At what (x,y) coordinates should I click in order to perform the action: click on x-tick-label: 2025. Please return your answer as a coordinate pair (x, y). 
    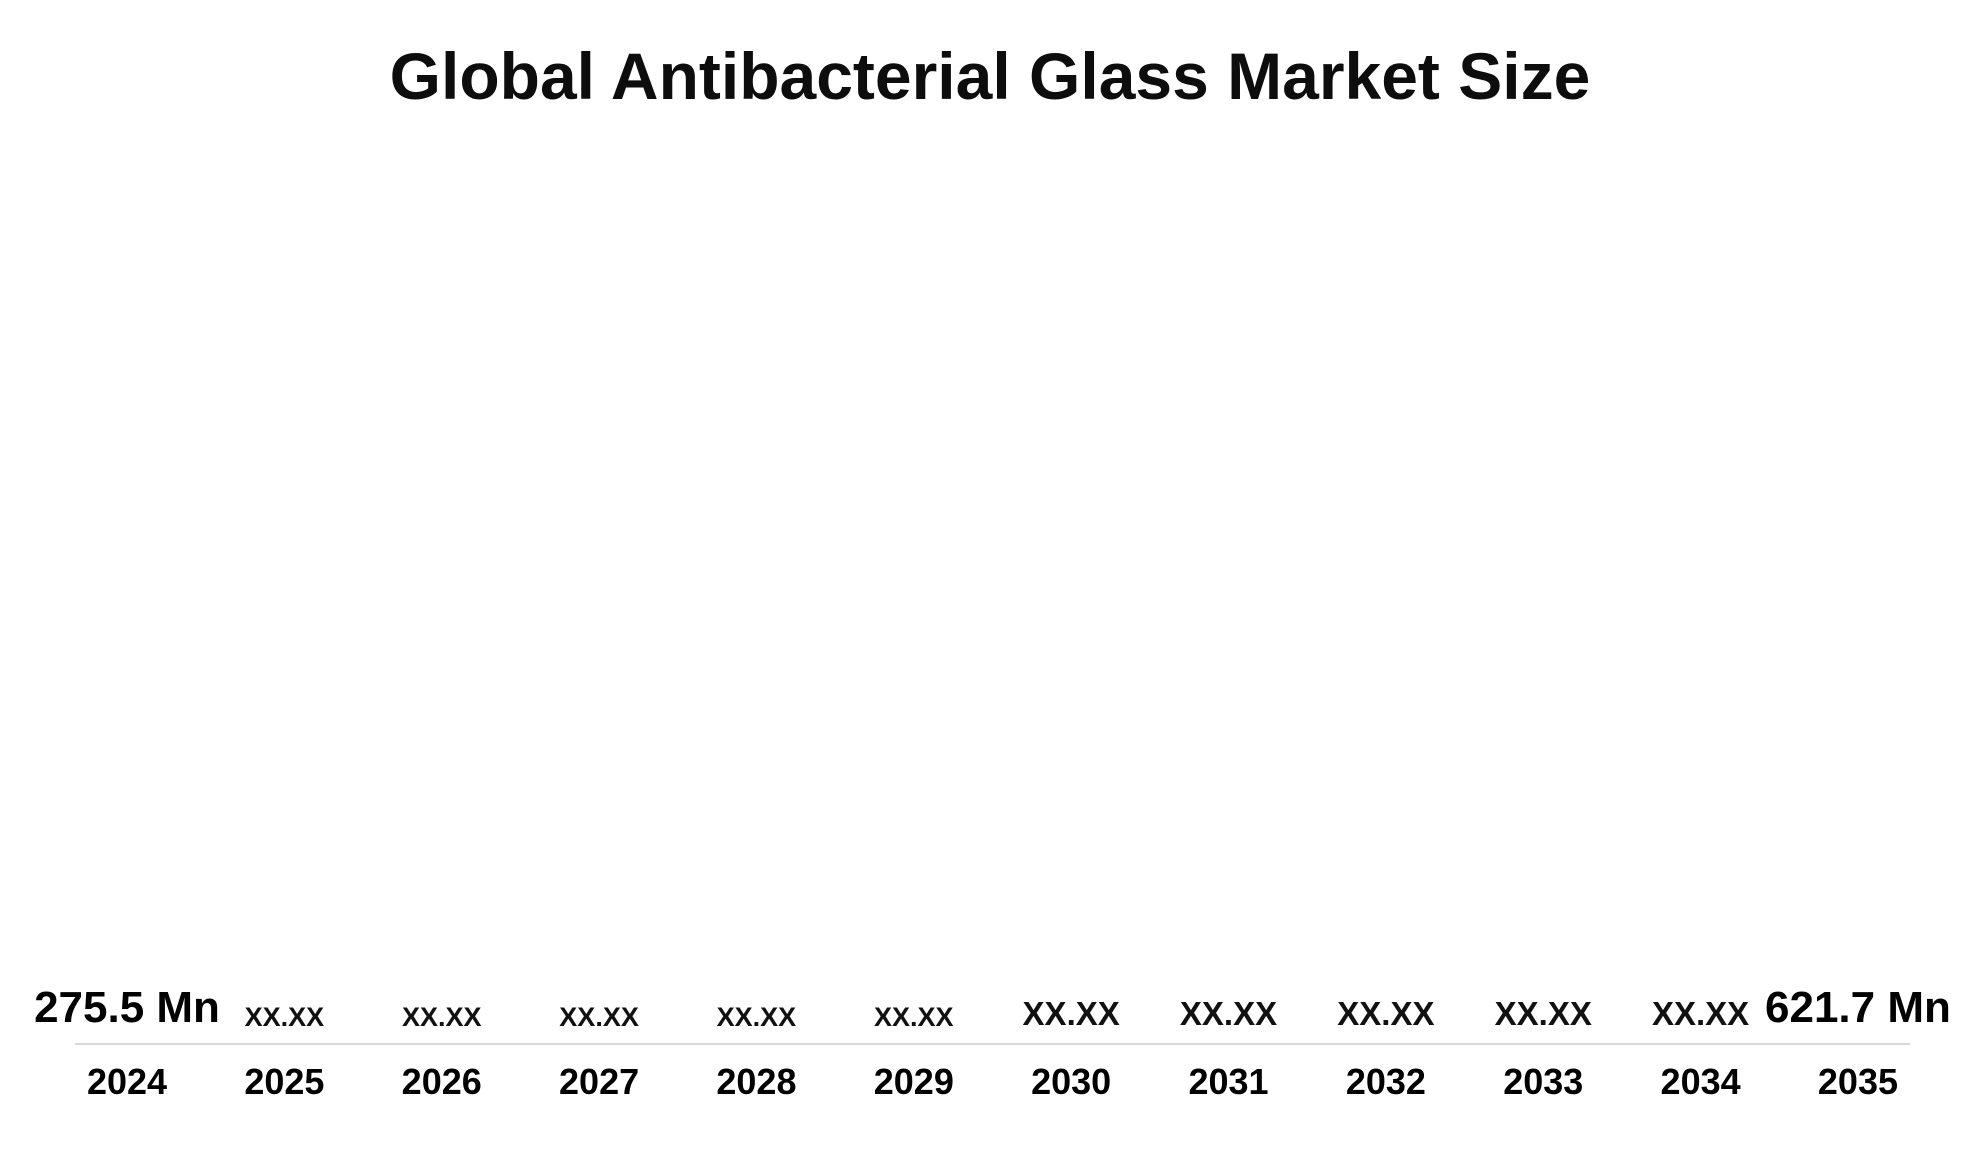
    Looking at the image, I should click on (284, 1081).